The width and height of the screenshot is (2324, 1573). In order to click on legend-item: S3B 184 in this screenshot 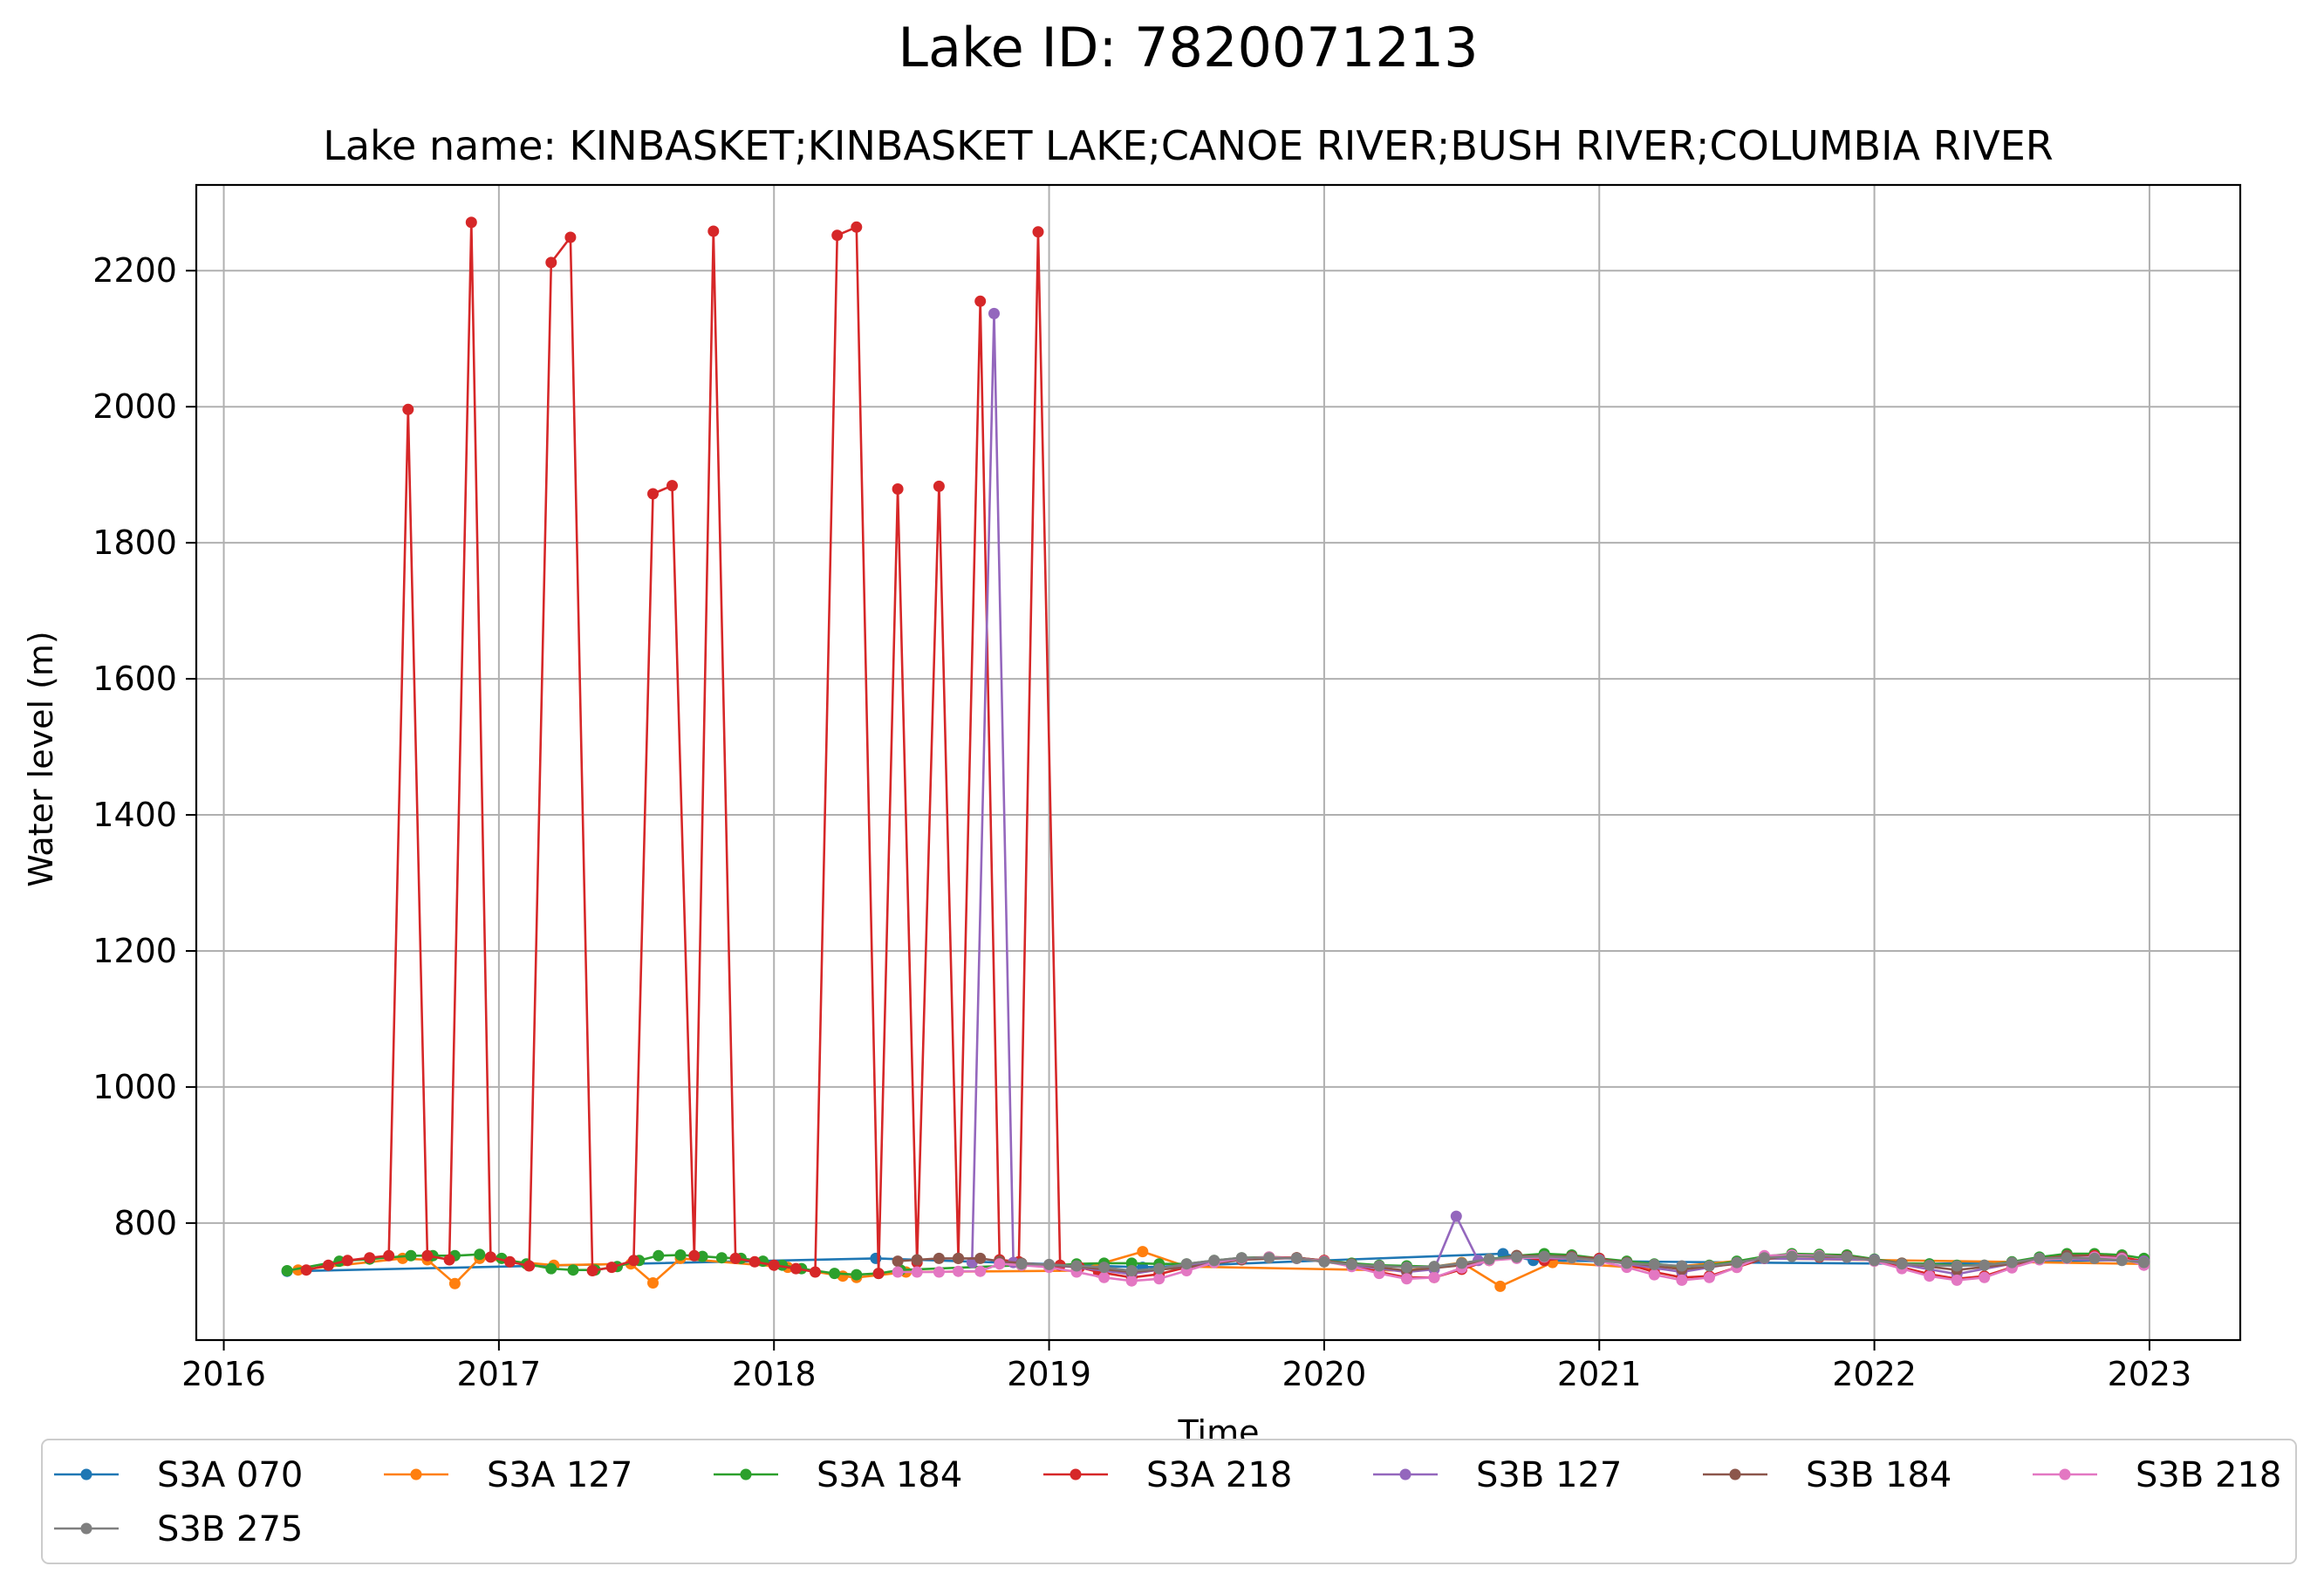, I will do `click(1827, 1475)`.